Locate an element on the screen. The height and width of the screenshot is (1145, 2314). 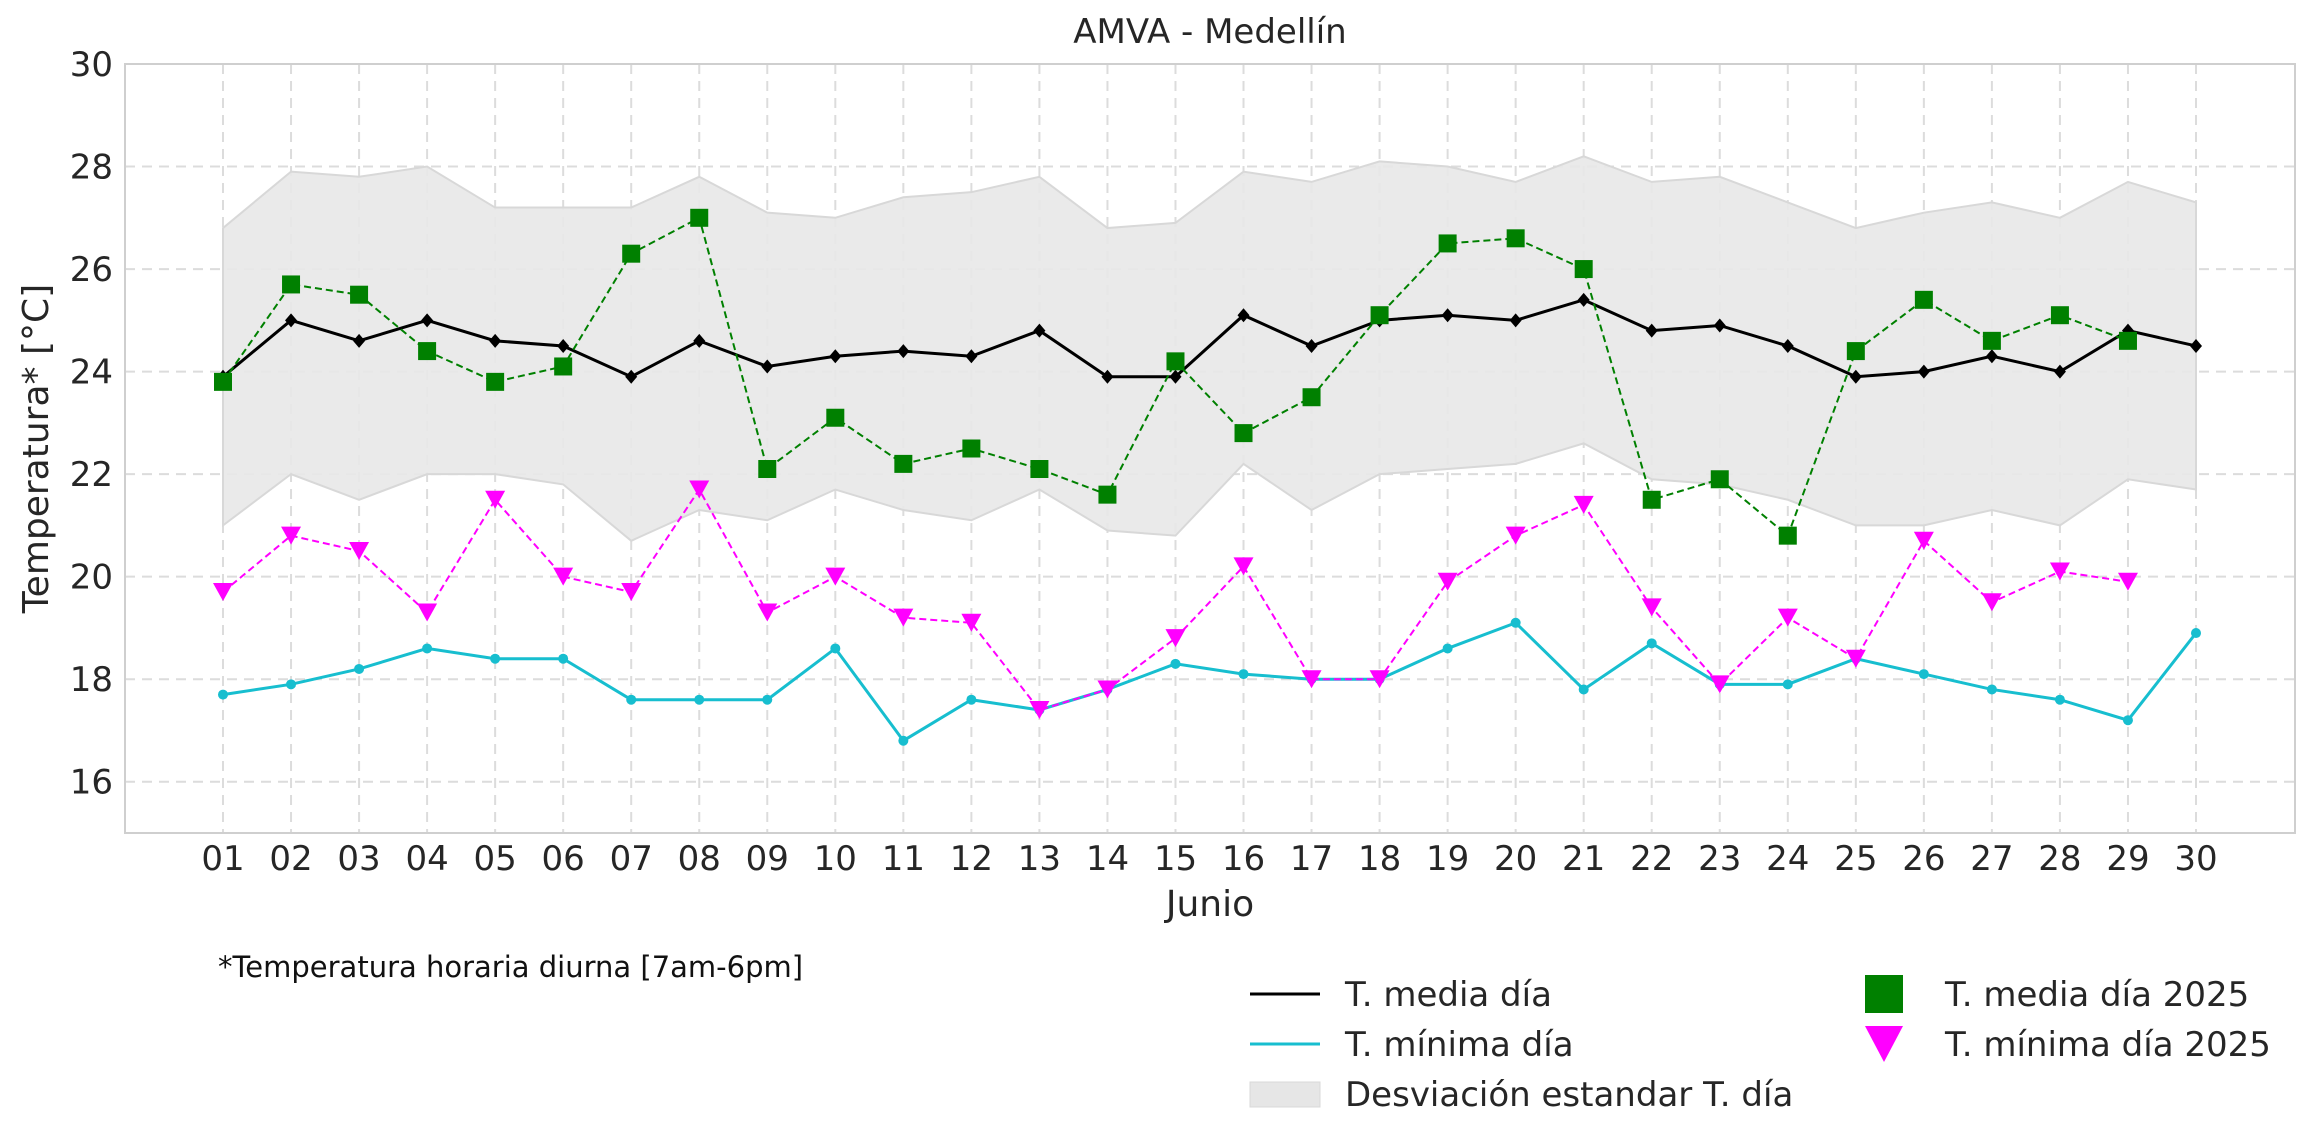
x-tick-label: 06 is located at coordinates (563, 859).